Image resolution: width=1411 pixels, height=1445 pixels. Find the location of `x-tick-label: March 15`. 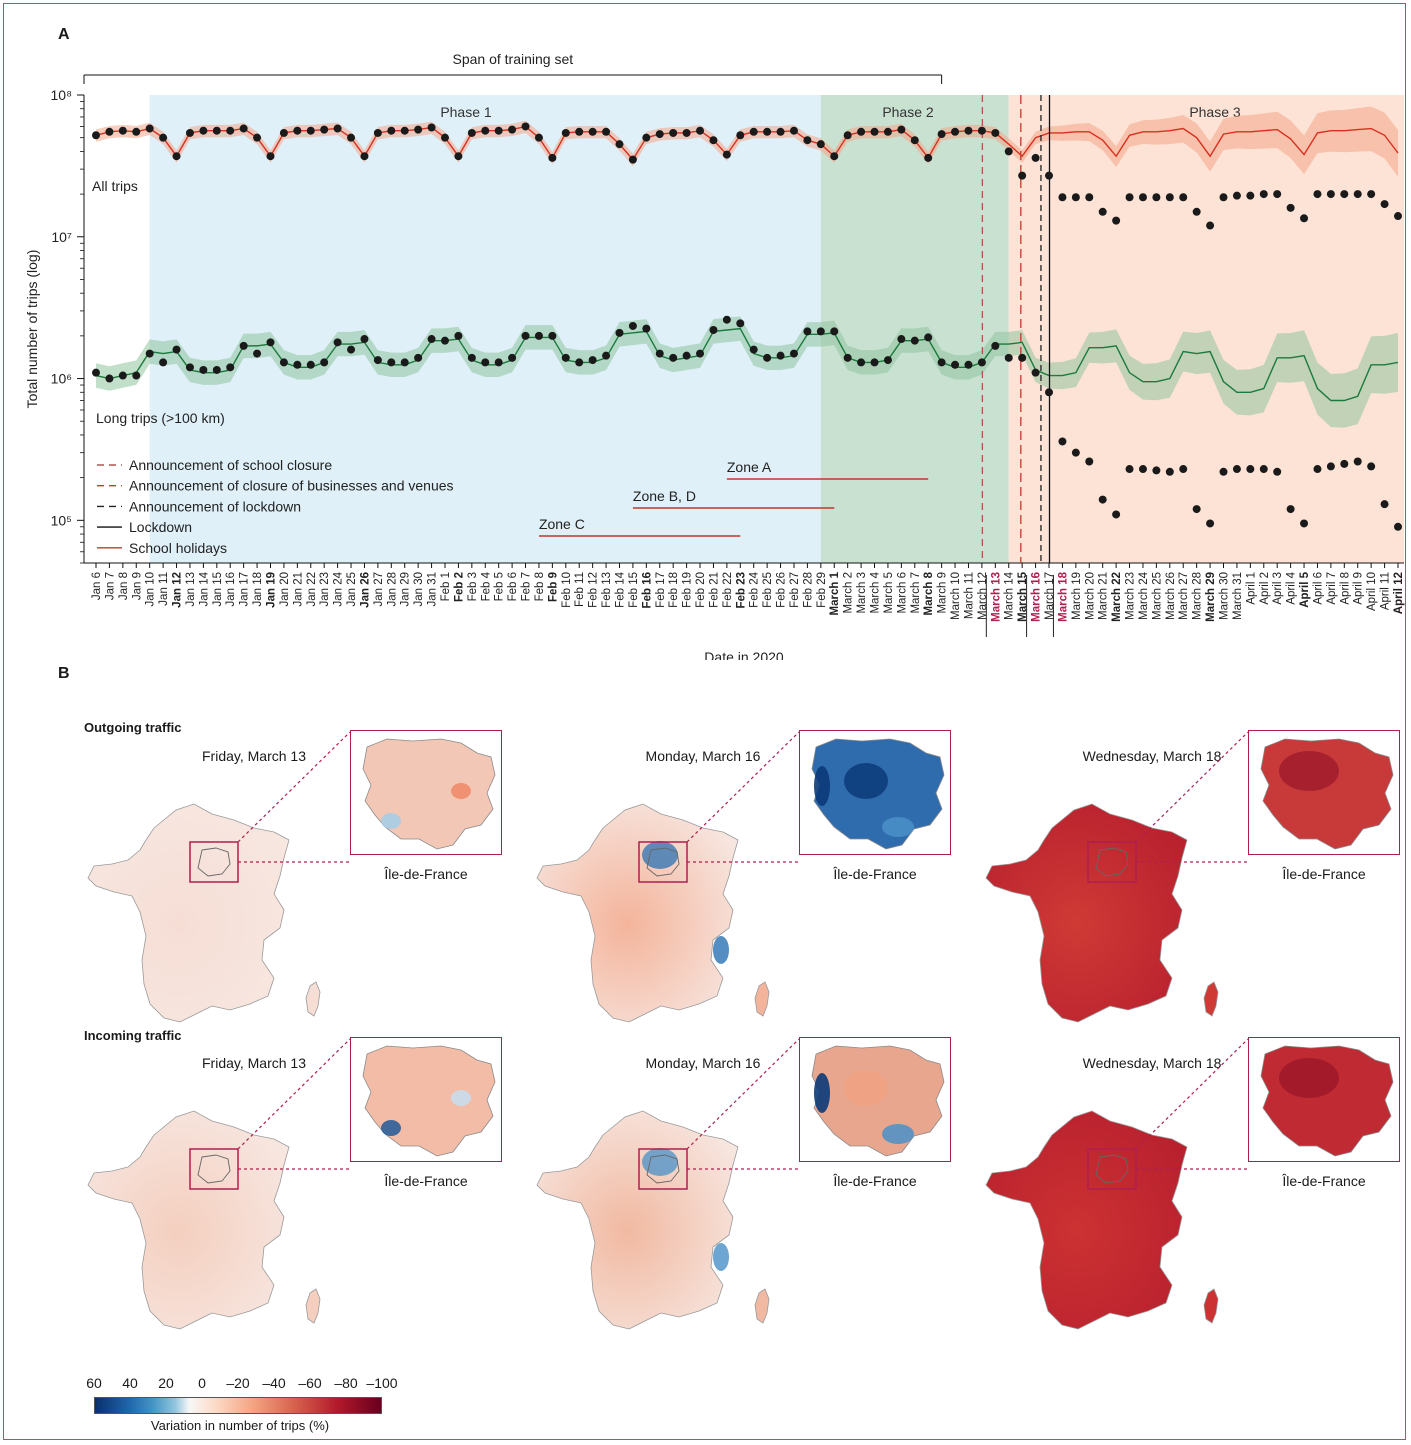

x-tick-label: March 15 is located at coordinates (1023, 596).